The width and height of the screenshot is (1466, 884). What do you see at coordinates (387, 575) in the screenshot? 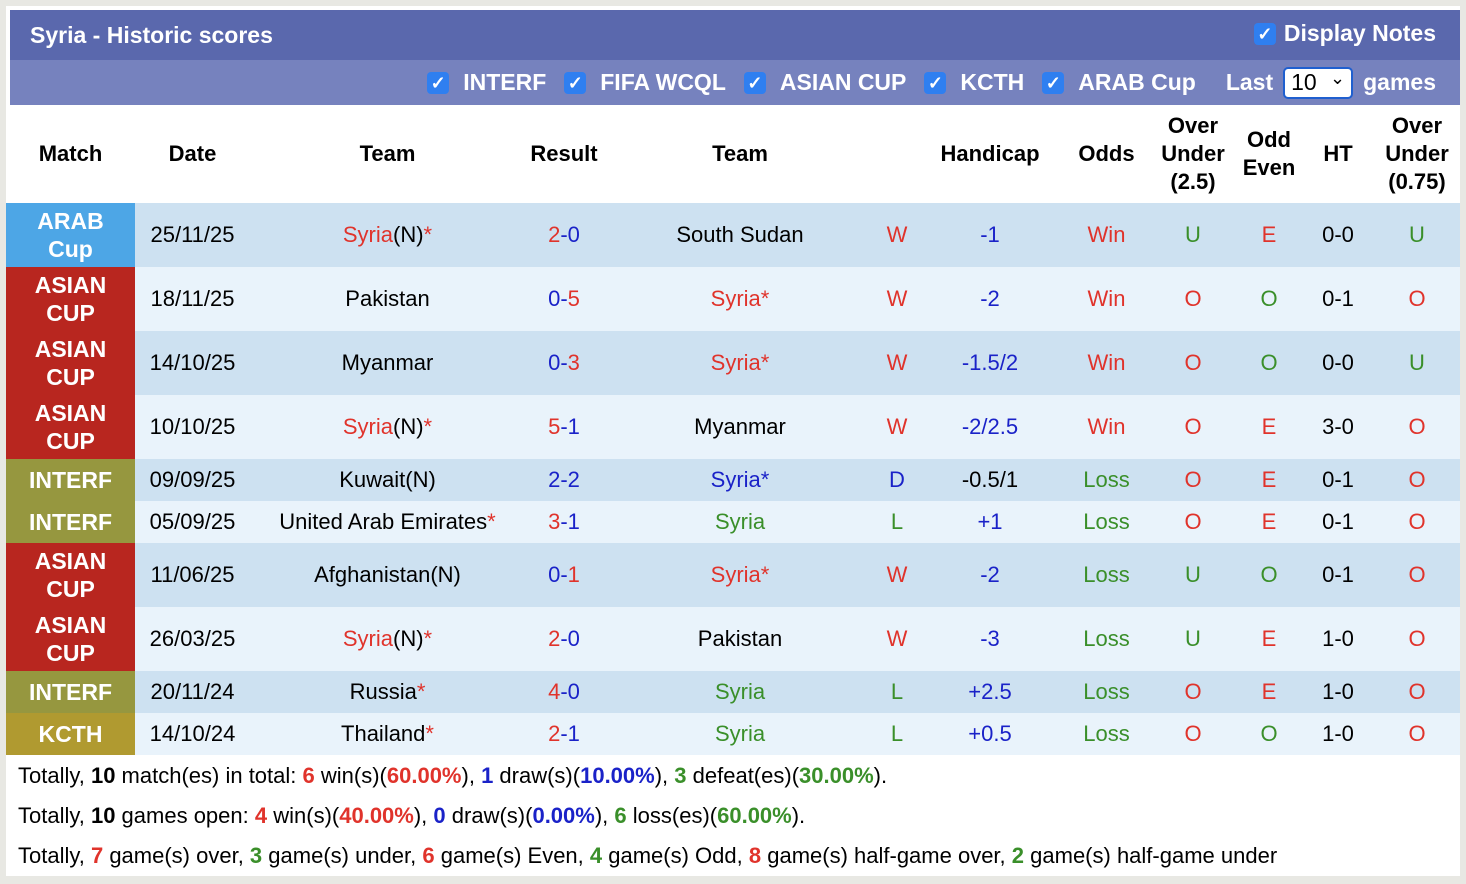
I see `home-team: Afghanistan(N)` at bounding box center [387, 575].